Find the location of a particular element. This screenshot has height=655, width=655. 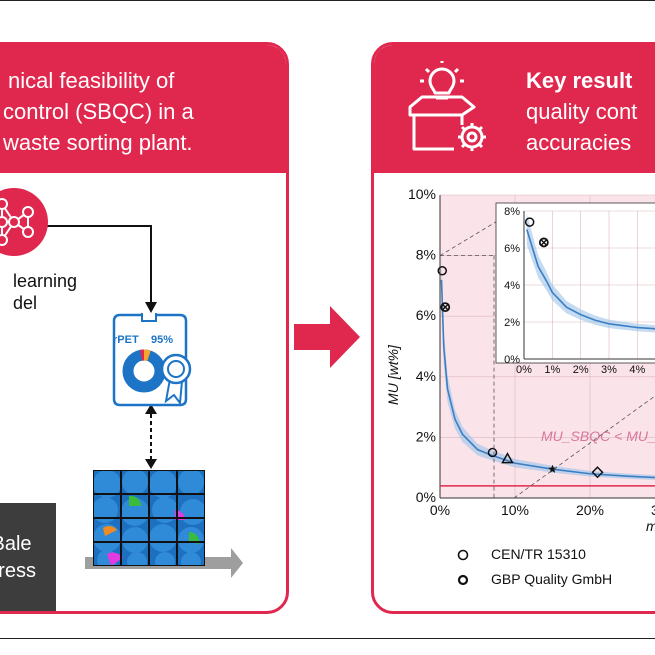

bale-press-line-2: press is located at coordinates (18, 571).